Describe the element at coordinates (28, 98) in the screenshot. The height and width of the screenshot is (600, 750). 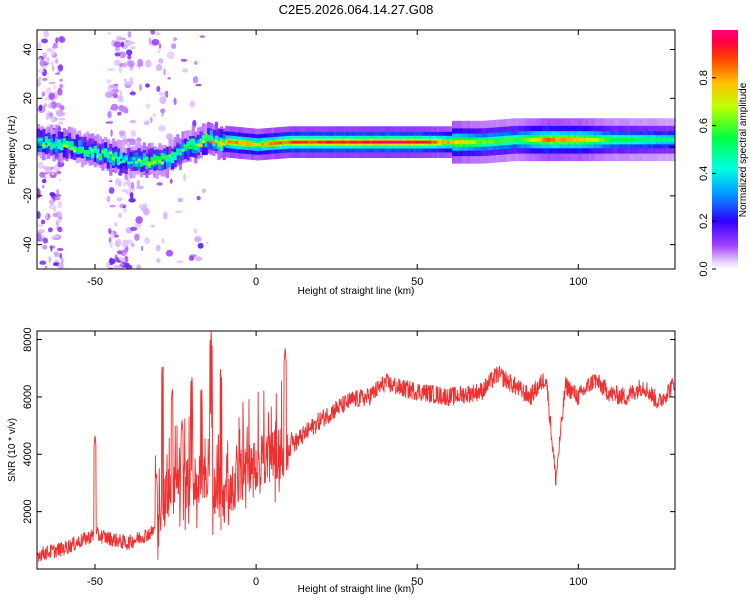
I see `y-tick-label: 20` at that location.